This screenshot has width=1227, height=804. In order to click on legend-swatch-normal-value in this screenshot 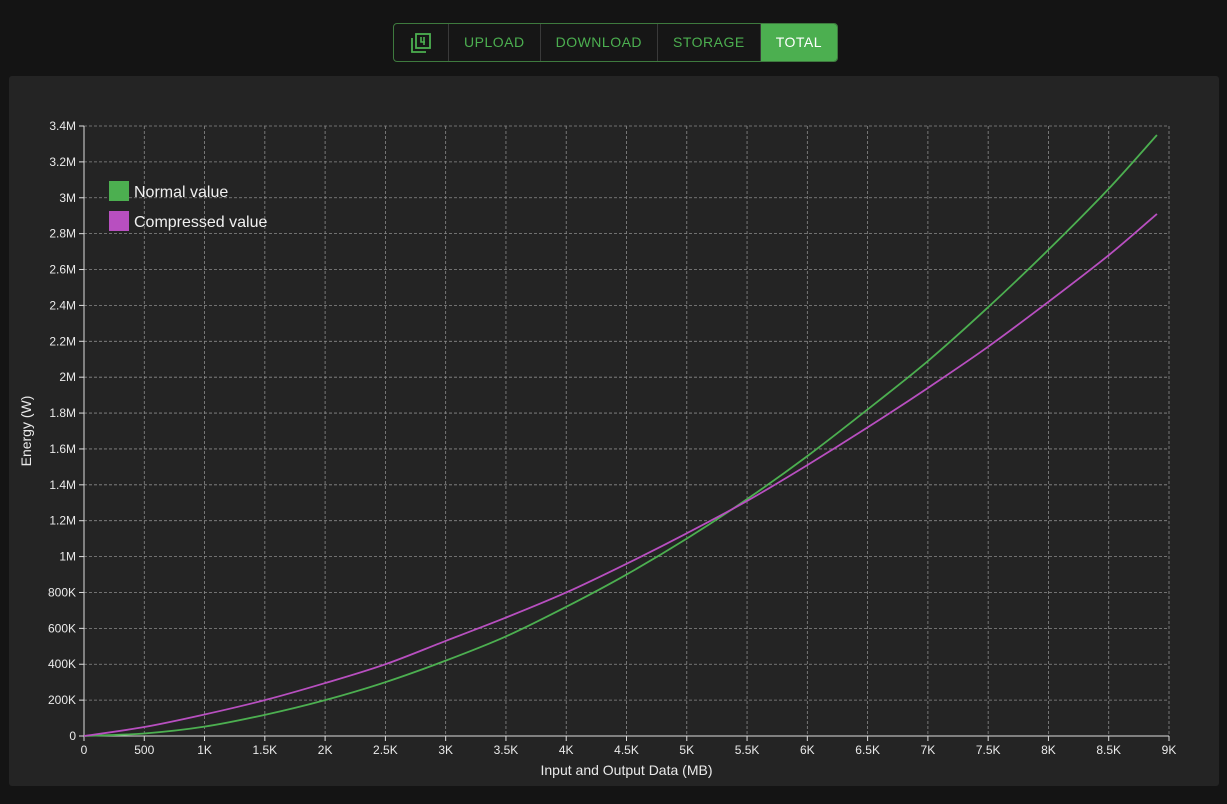, I will do `click(119, 191)`.